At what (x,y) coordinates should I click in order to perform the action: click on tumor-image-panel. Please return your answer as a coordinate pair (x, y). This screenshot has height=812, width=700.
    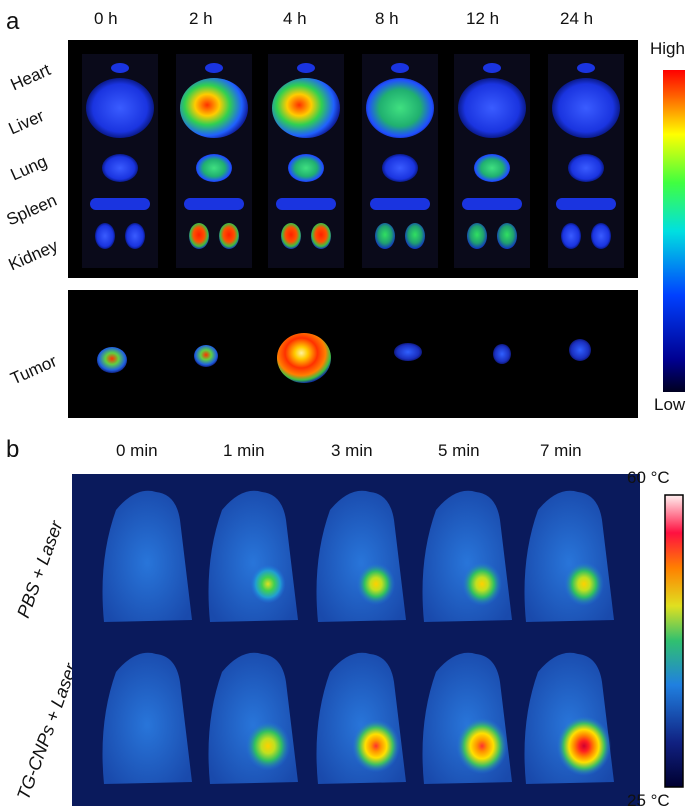
    Looking at the image, I should click on (353, 354).